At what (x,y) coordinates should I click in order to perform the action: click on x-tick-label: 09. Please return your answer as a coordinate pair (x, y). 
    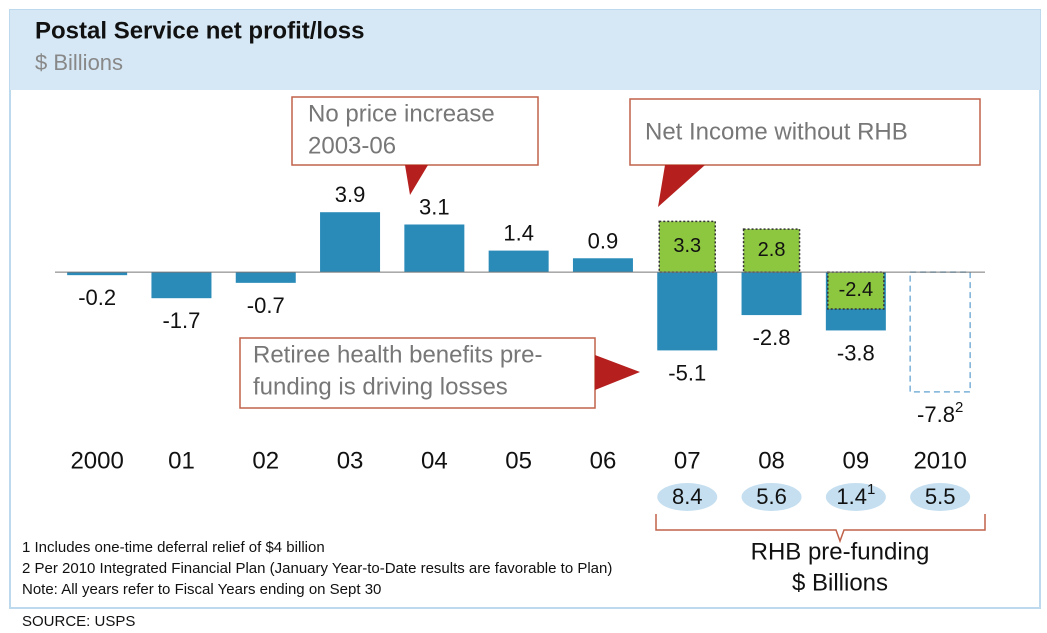
    Looking at the image, I should click on (855, 460).